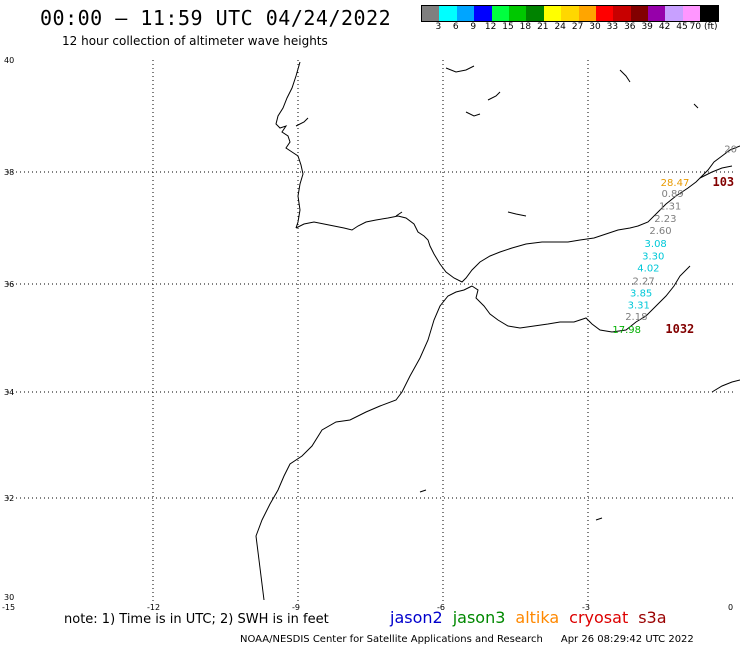  What do you see at coordinates (586, 607) in the screenshot?
I see `lon-tick-label: -3` at bounding box center [586, 607].